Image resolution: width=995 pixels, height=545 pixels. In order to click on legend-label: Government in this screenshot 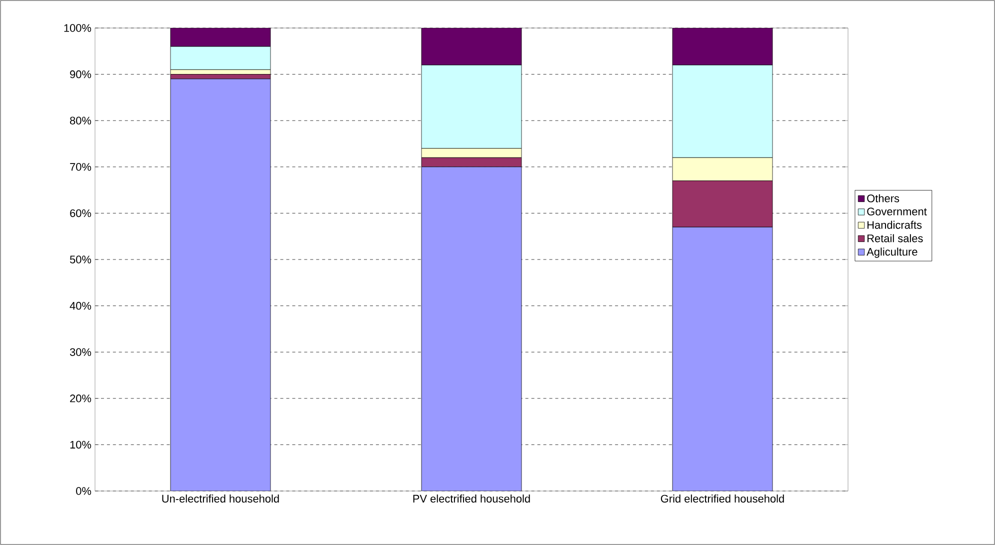, I will do `click(897, 212)`.